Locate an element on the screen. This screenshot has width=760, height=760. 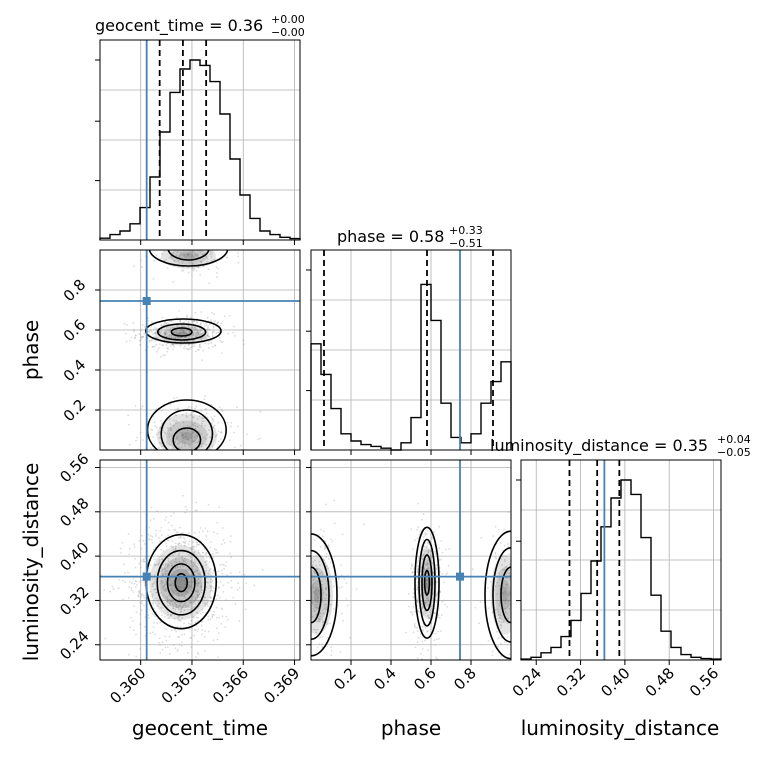
xtick-label-luminosity-distance-4: 0.56 is located at coordinates (704, 682).